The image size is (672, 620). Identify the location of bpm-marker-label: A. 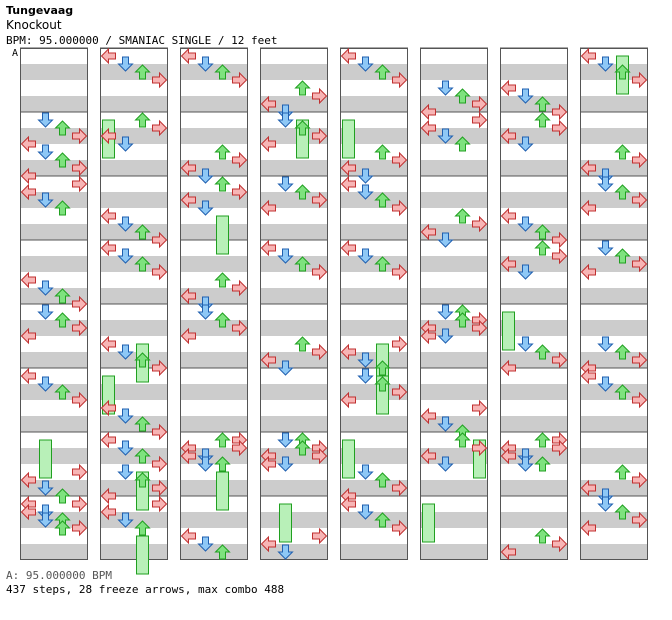
(15, 53).